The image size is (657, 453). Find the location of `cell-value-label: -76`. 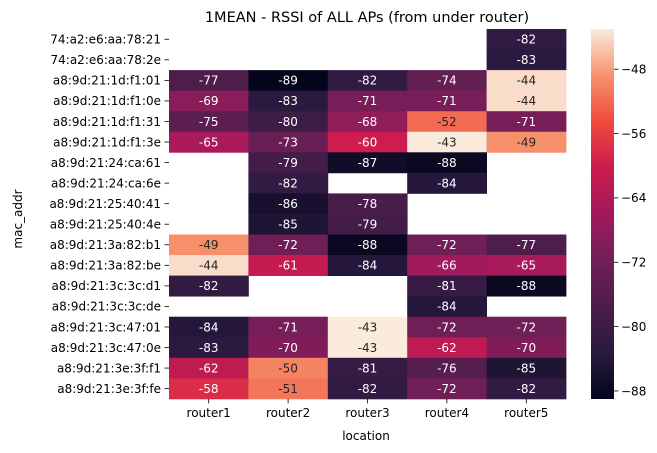

cell-value-label: -76 is located at coordinates (447, 368).